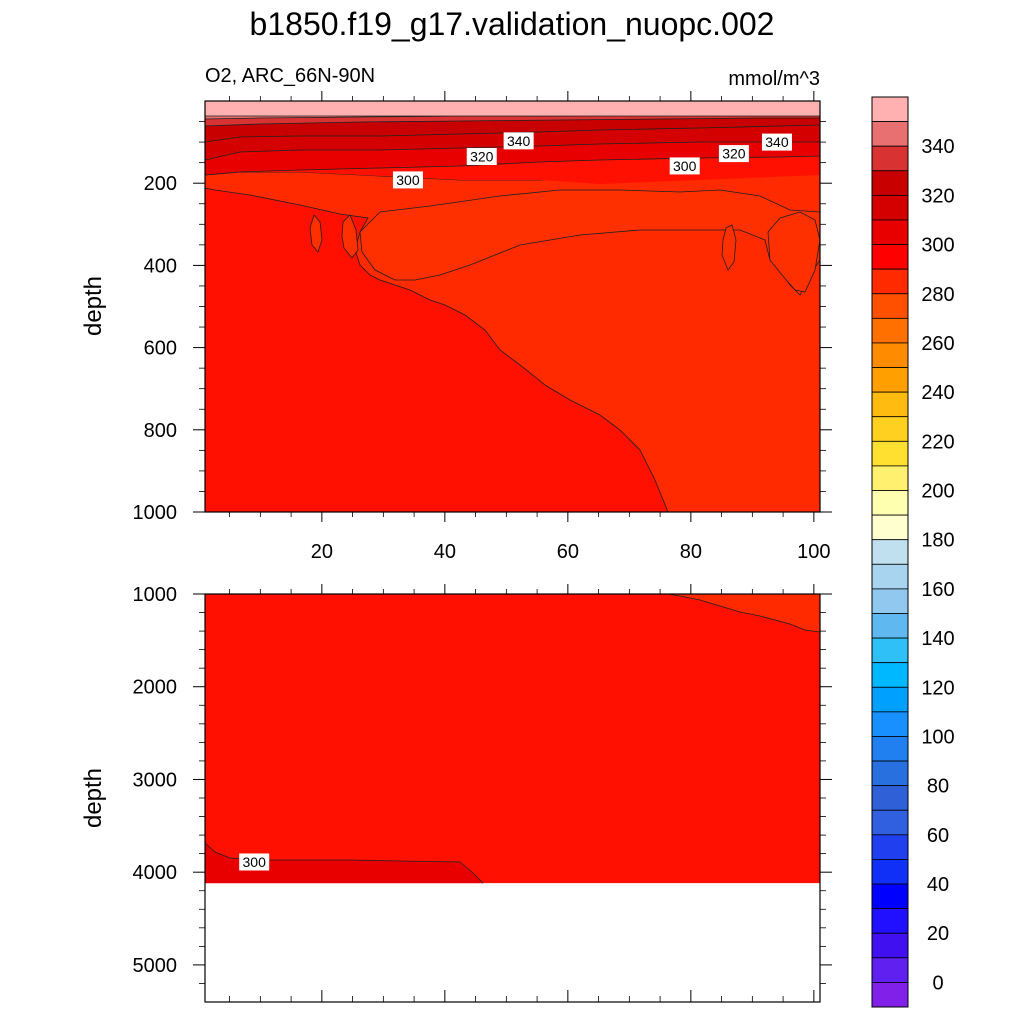 This screenshot has width=1024, height=1024. I want to click on colorbar-label: 40, so click(938, 885).